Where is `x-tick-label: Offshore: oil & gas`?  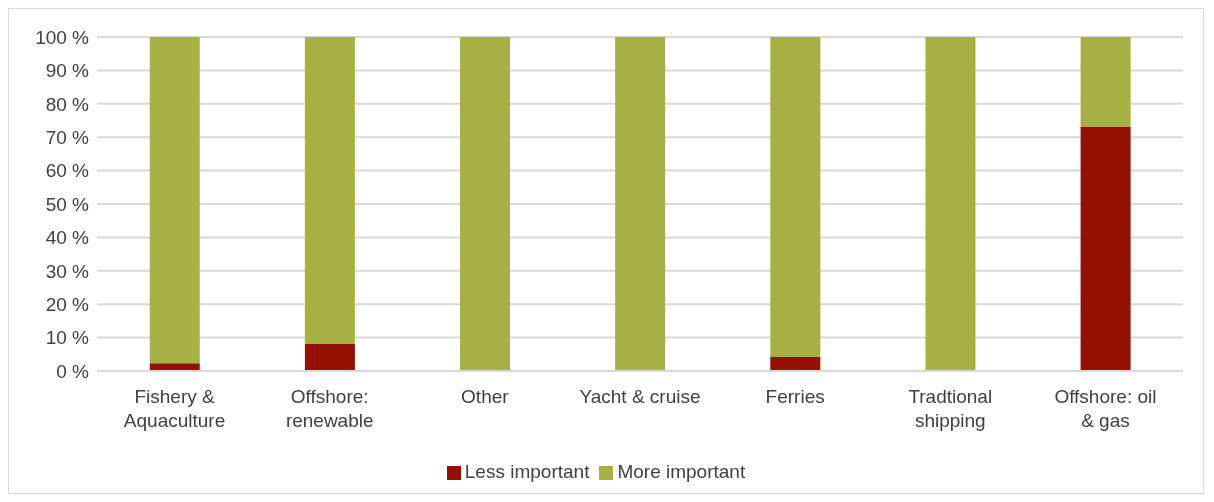
x-tick-label: Offshore: oil & gas is located at coordinates (1105, 408).